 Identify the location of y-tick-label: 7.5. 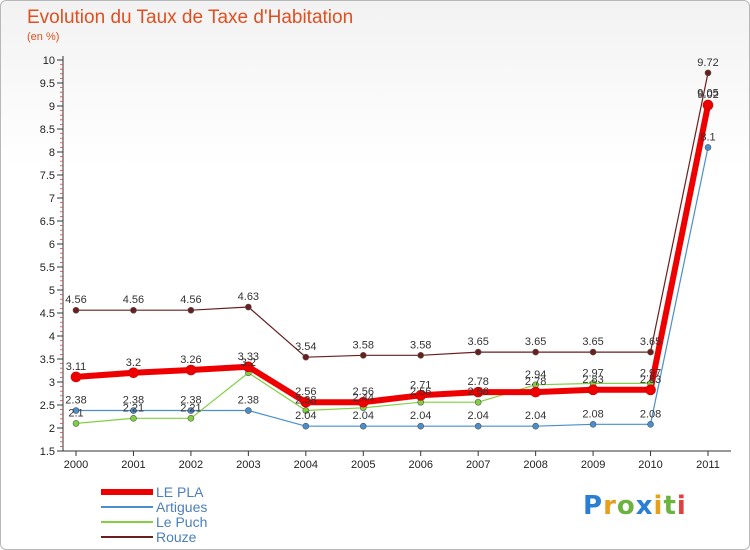
(47, 176).